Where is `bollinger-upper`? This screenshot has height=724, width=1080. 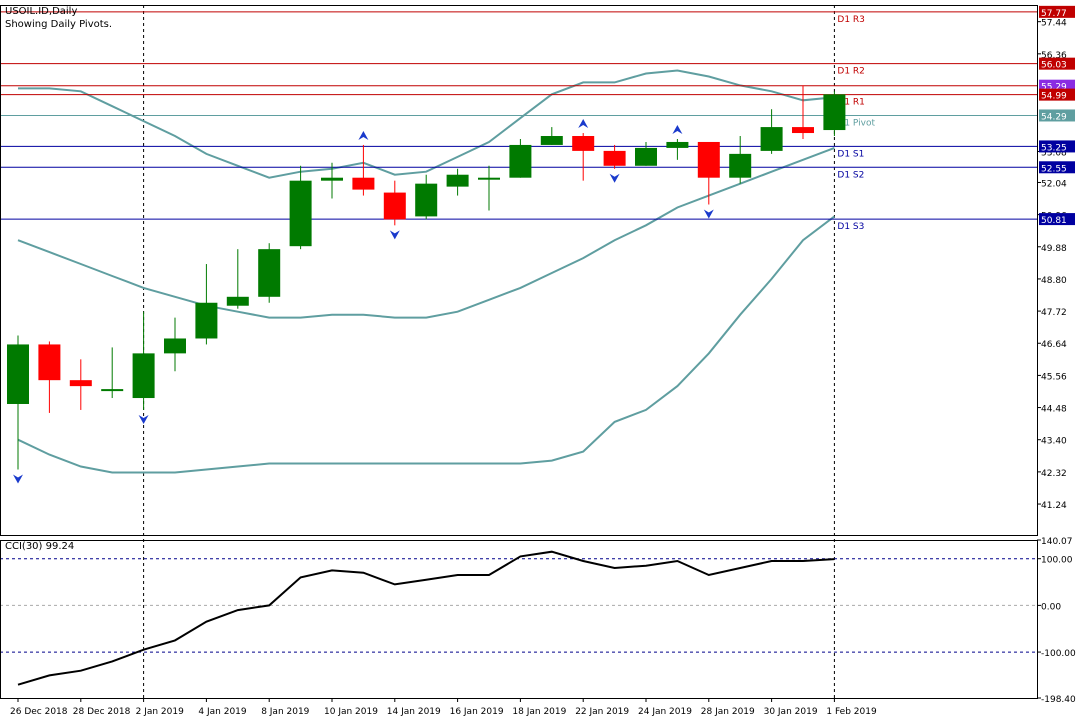 bollinger-upper is located at coordinates (426, 124).